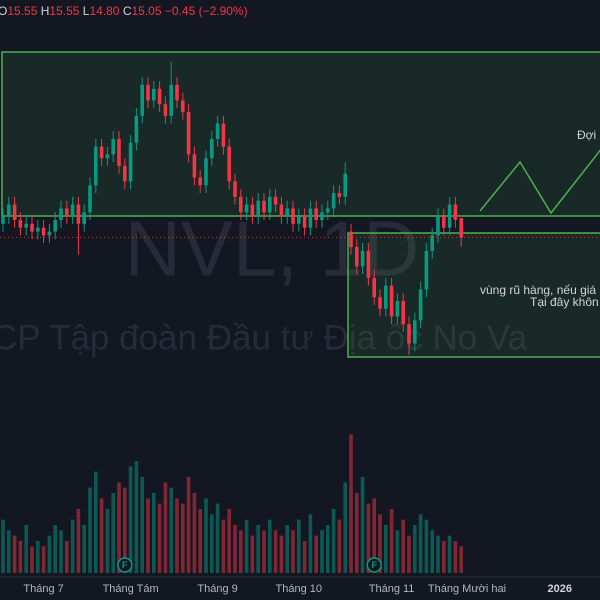  What do you see at coordinates (3, 11) in the screenshot?
I see `header-key: O` at bounding box center [3, 11].